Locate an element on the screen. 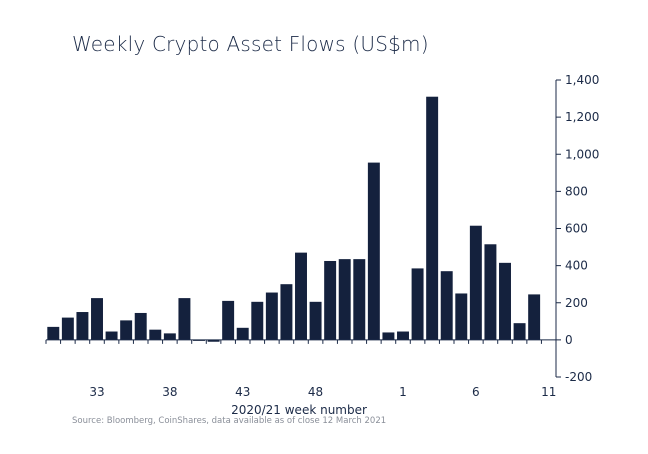 The image size is (648, 454). x-tick-label: 33 is located at coordinates (96, 392).